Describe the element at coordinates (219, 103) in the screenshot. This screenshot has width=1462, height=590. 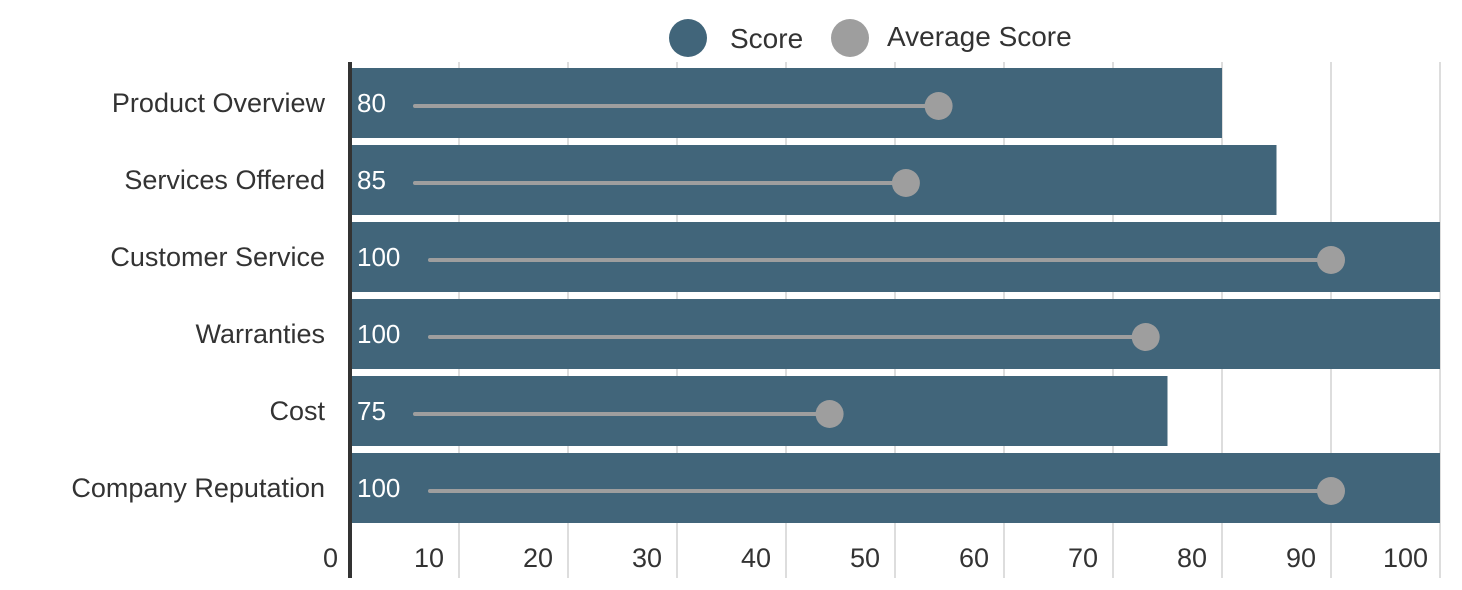
I see `category-label: Product Overview` at that location.